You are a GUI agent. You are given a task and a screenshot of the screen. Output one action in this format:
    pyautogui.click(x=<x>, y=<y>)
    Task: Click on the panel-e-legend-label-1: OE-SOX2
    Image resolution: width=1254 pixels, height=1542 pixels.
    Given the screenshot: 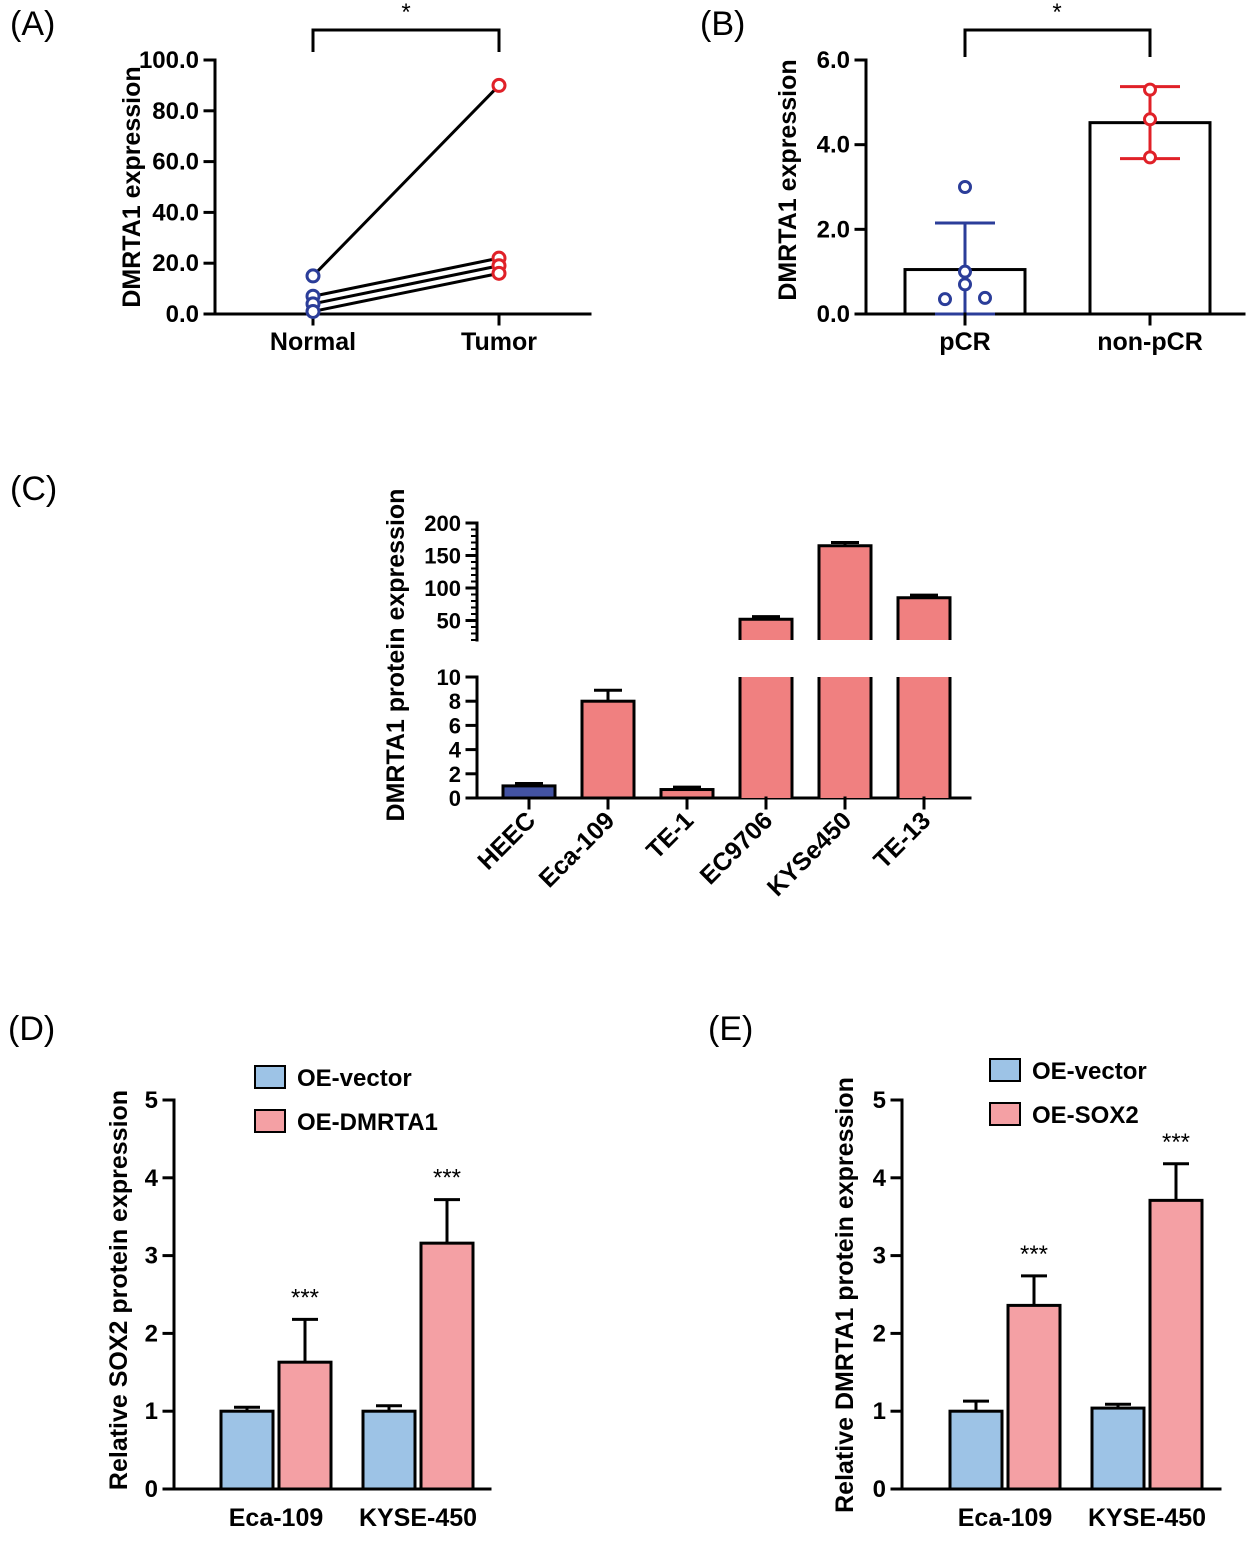 What is the action you would take?
    pyautogui.click(x=1085, y=1115)
    